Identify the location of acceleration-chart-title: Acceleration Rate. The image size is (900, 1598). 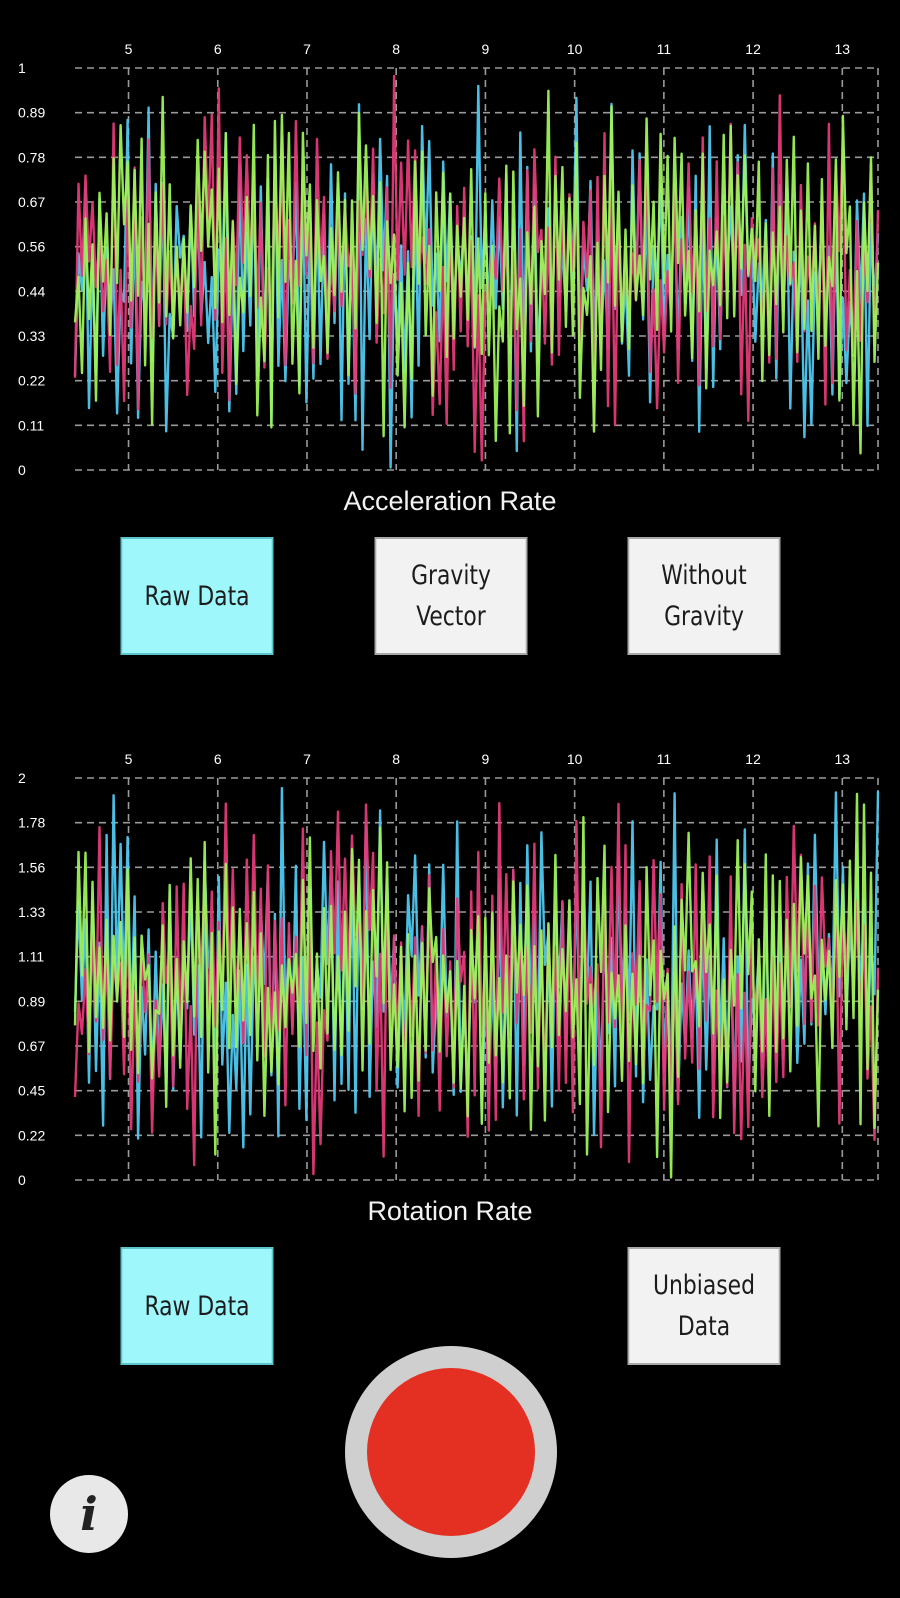
(450, 501).